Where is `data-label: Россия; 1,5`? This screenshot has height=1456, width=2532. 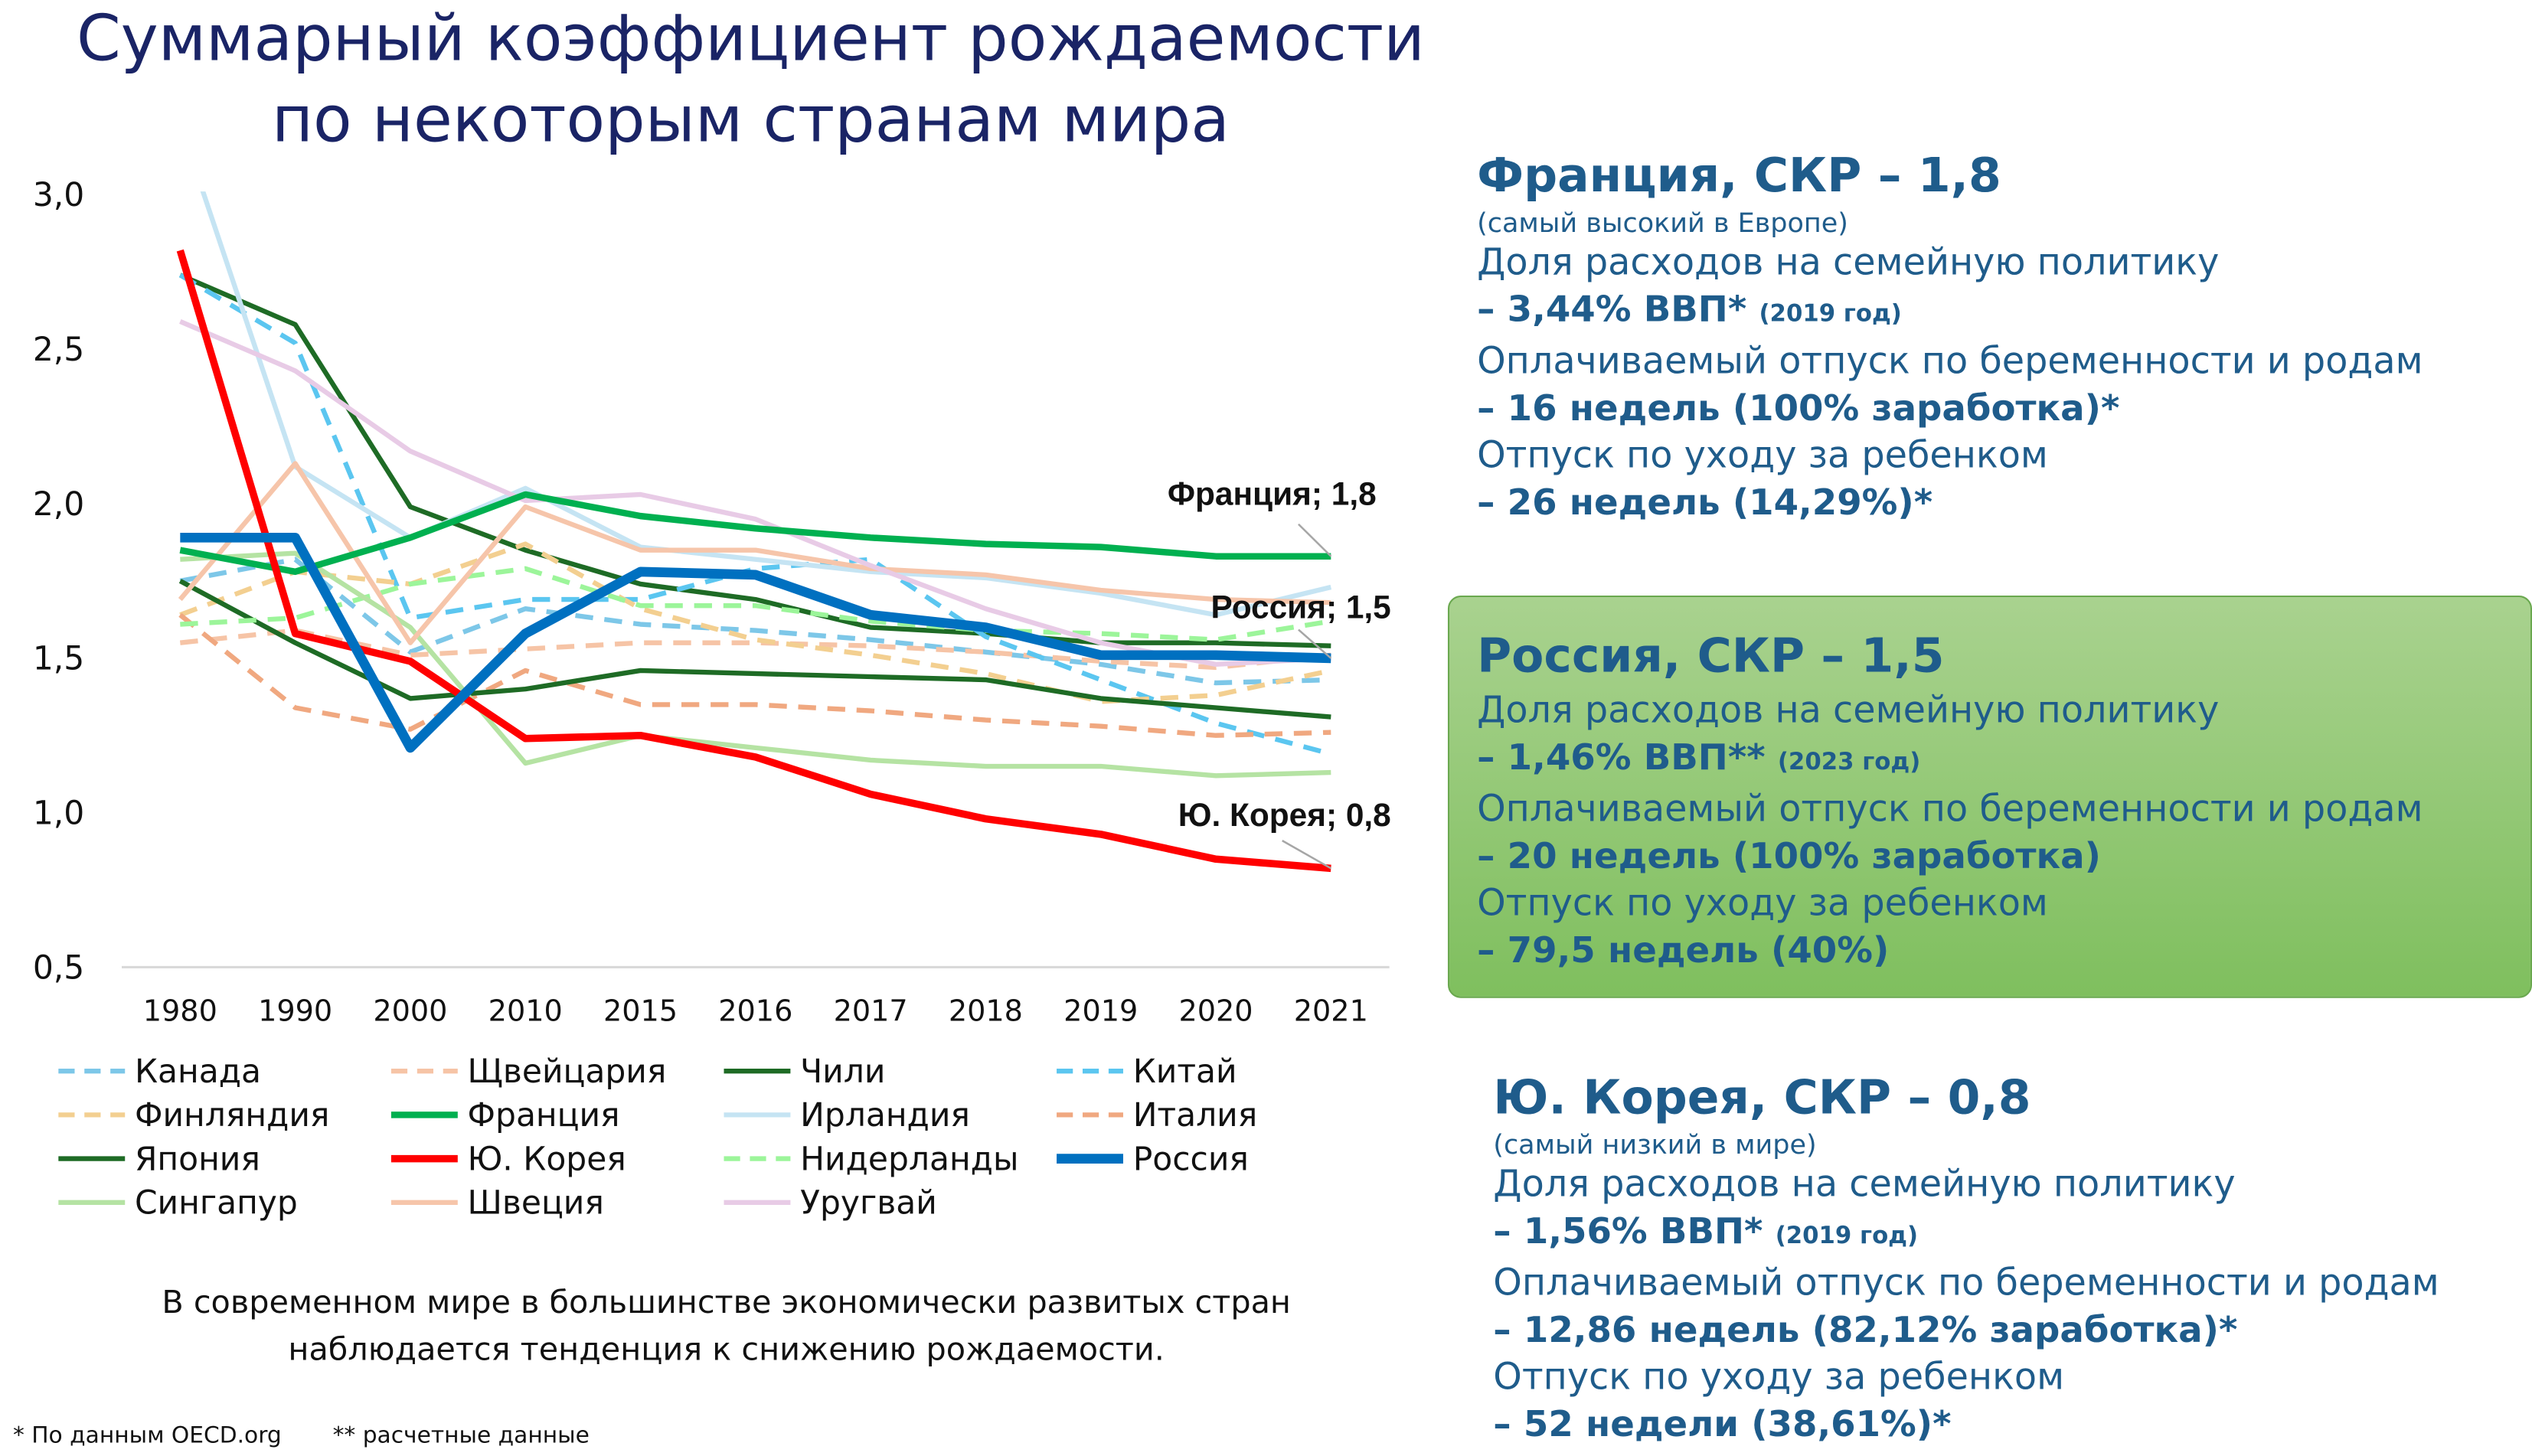 data-label: Россия; 1,5 is located at coordinates (1301, 607).